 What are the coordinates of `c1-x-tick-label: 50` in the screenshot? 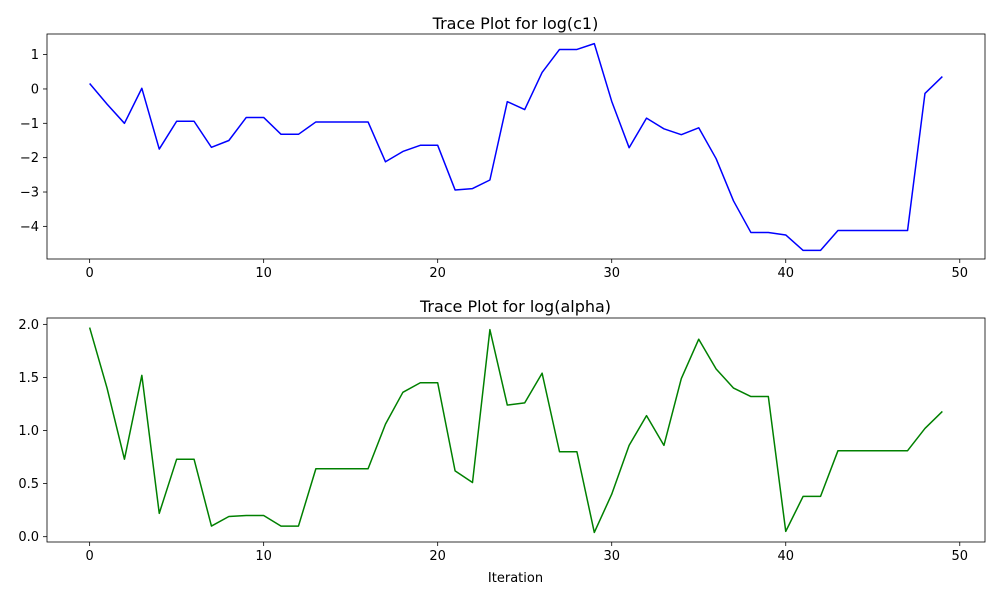 It's located at (959, 273).